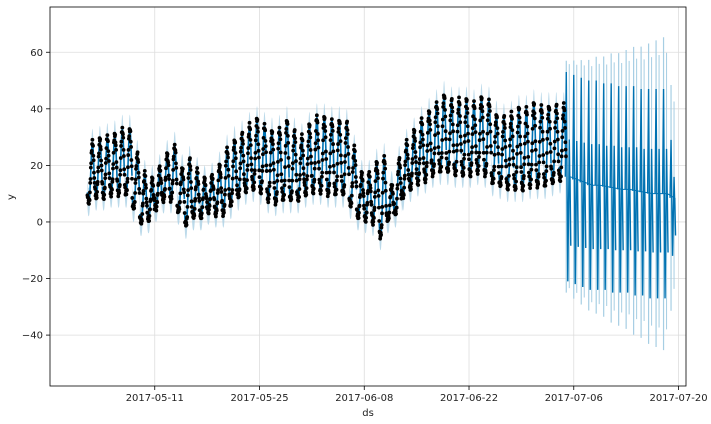 The height and width of the screenshot is (424, 711). What do you see at coordinates (259, 398) in the screenshot?
I see `x-tick-label: 2017-05-25` at bounding box center [259, 398].